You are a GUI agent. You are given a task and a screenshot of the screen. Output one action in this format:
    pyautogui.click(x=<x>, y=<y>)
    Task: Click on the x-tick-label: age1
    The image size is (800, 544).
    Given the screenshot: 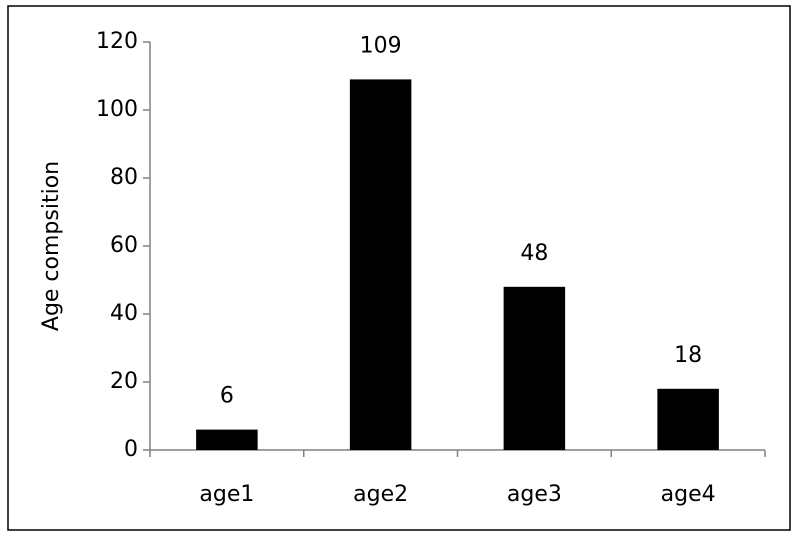 What is the action you would take?
    pyautogui.click(x=226, y=494)
    